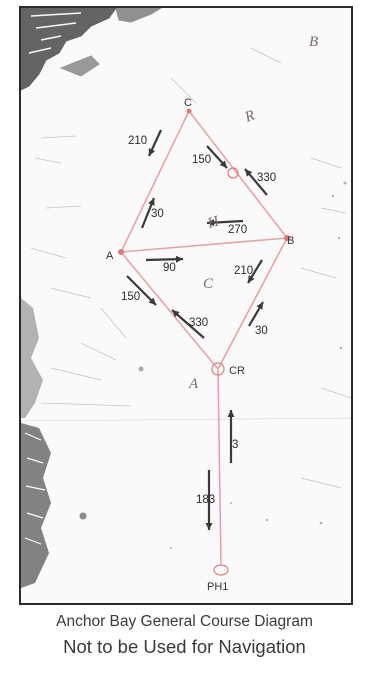  What do you see at coordinates (164, 259) in the screenshot?
I see `arrow-a-to-b` at bounding box center [164, 259].